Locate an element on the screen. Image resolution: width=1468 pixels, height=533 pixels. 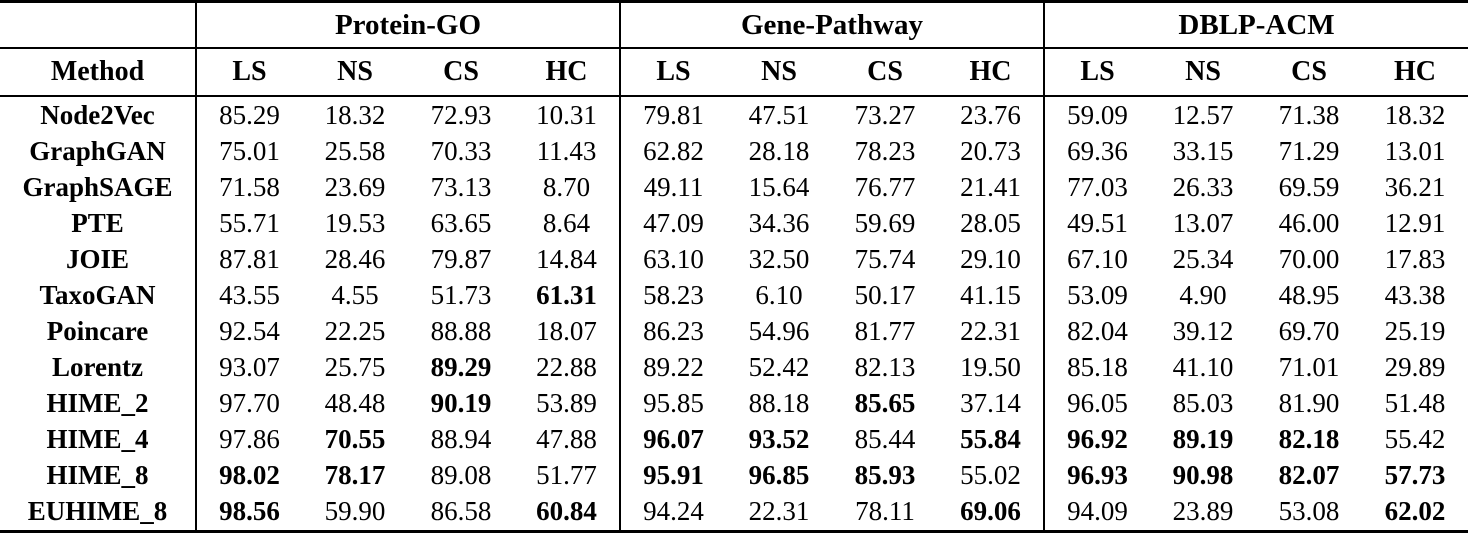
metric-value: 93.52 is located at coordinates (779, 439).